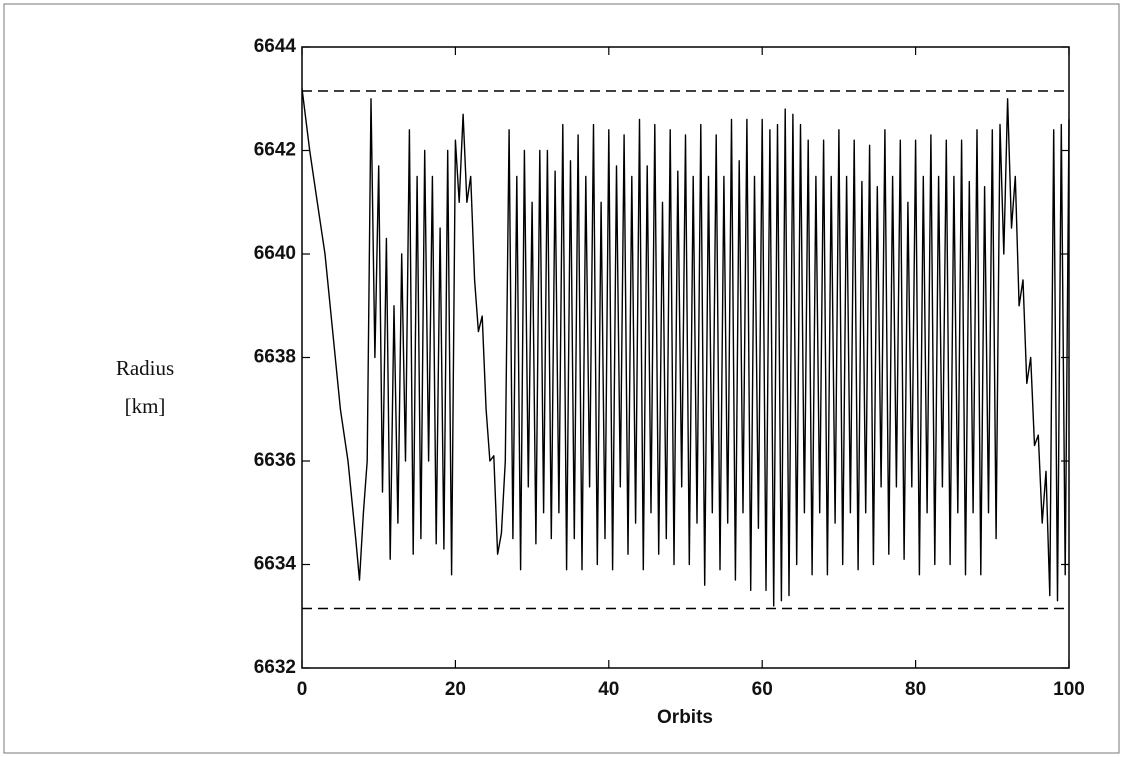 This screenshot has width=1123, height=757. I want to click on y-tick-label: 6636, so click(275, 460).